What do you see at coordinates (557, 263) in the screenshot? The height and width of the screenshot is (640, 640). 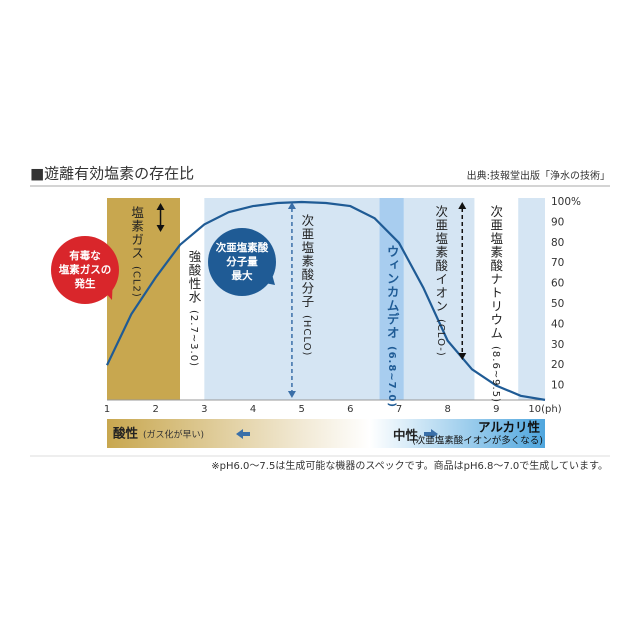 I see `y-tick-label: 70` at bounding box center [557, 263].